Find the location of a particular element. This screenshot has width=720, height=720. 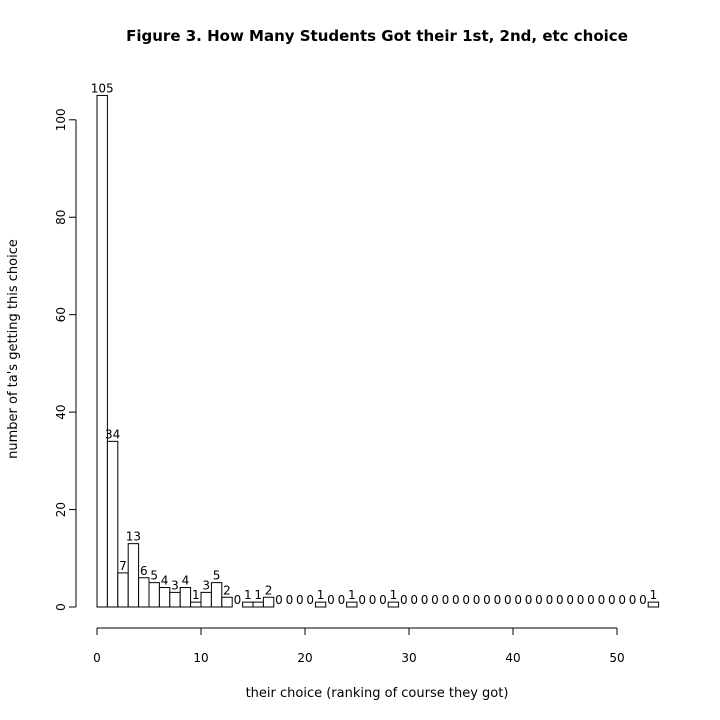

bar-value-label-23: 0 is located at coordinates (342, 600).